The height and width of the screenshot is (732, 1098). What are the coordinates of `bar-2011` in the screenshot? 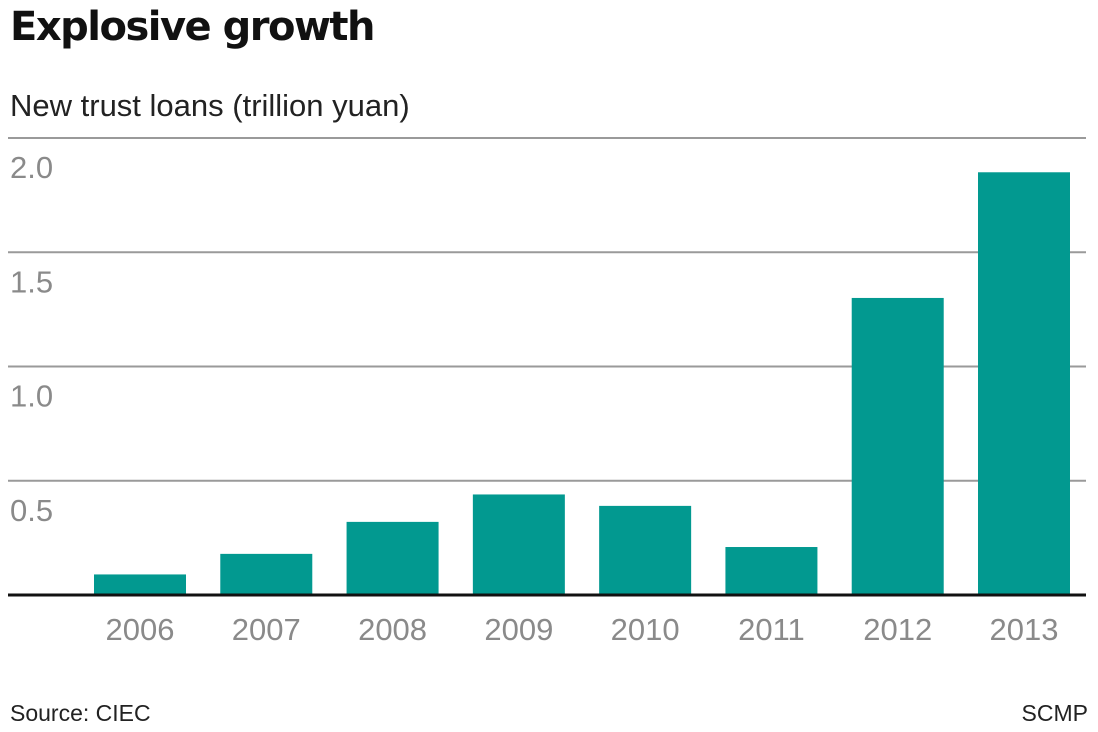 It's located at (771, 571).